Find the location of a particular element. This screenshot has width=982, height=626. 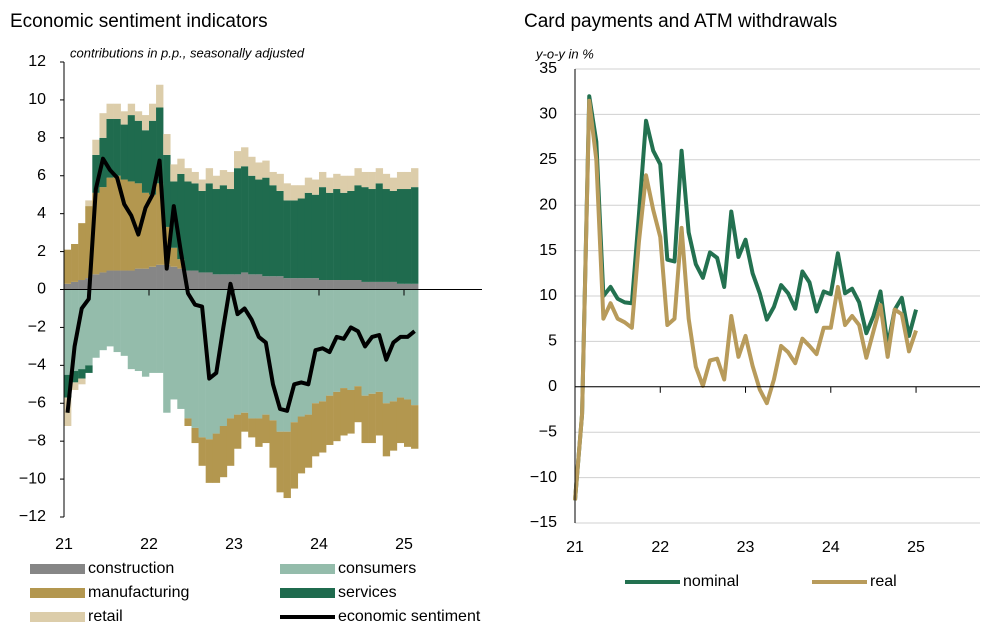

y-tick-label: 6 is located at coordinates (41, 175).